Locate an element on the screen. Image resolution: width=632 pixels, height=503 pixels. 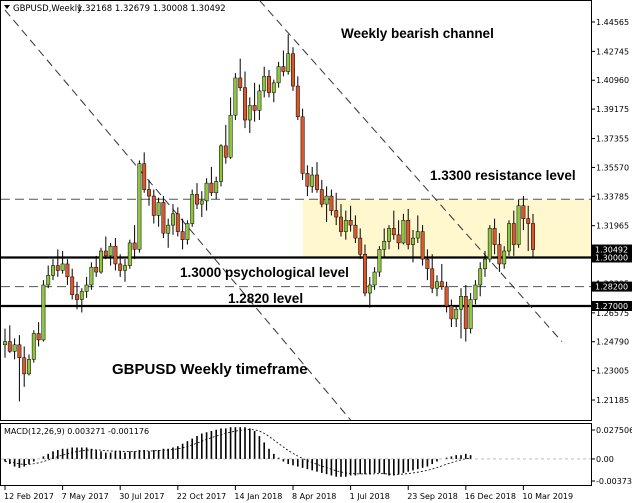
macd-signal-line is located at coordinates (237, 452).